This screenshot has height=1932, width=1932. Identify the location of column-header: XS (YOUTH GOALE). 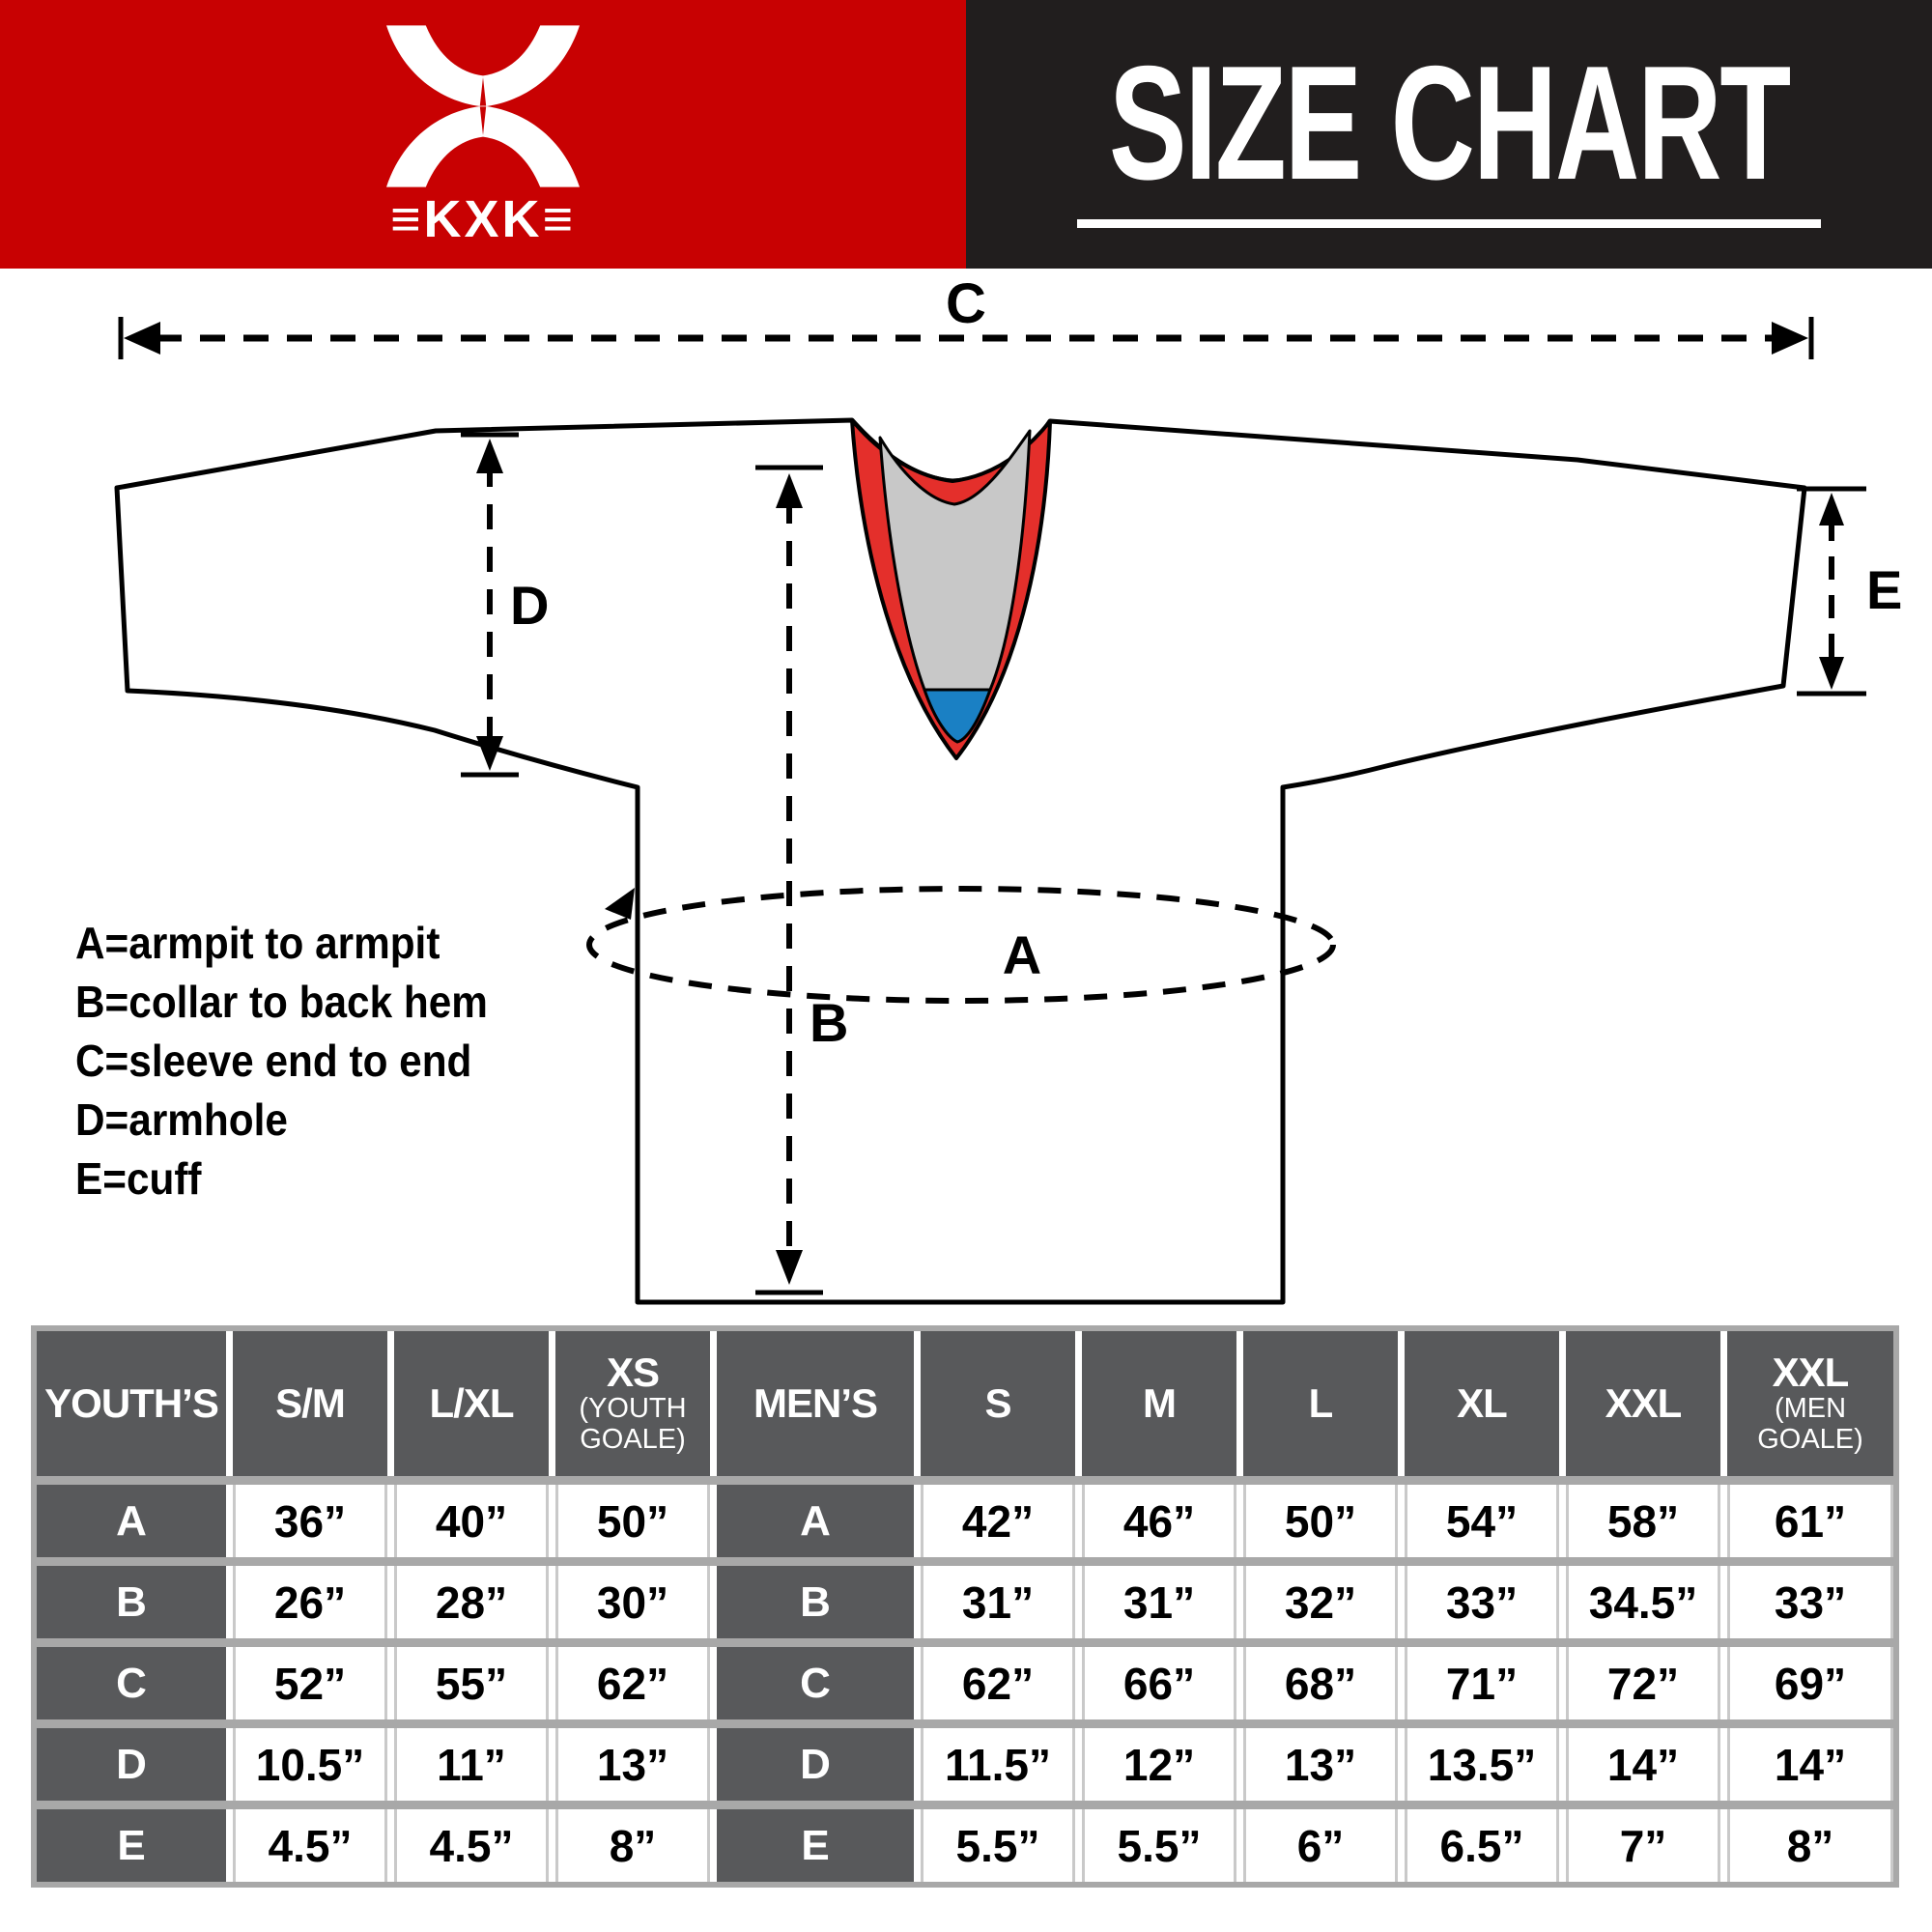
(632, 1403).